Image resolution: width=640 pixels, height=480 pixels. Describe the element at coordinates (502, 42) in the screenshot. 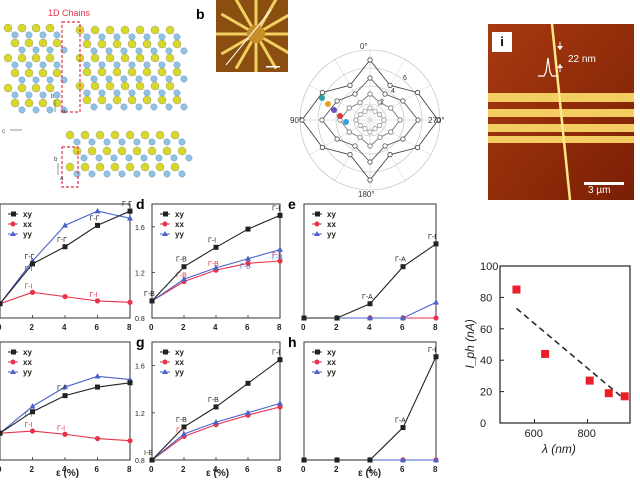

I see `panel-label-i: i` at that location.